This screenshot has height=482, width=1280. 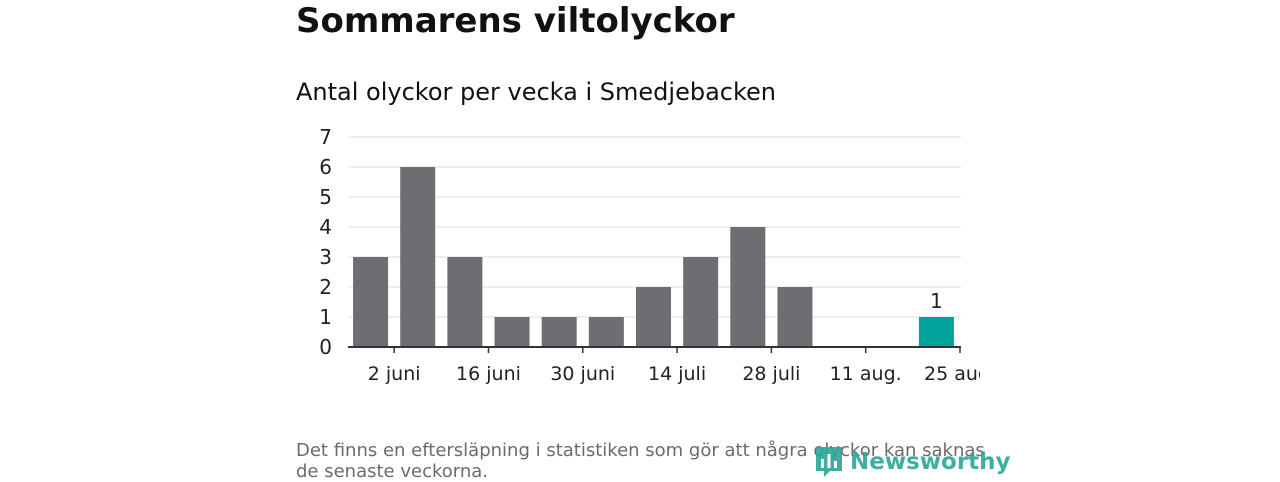 What do you see at coordinates (936, 301) in the screenshot?
I see `data-label: 1` at bounding box center [936, 301].